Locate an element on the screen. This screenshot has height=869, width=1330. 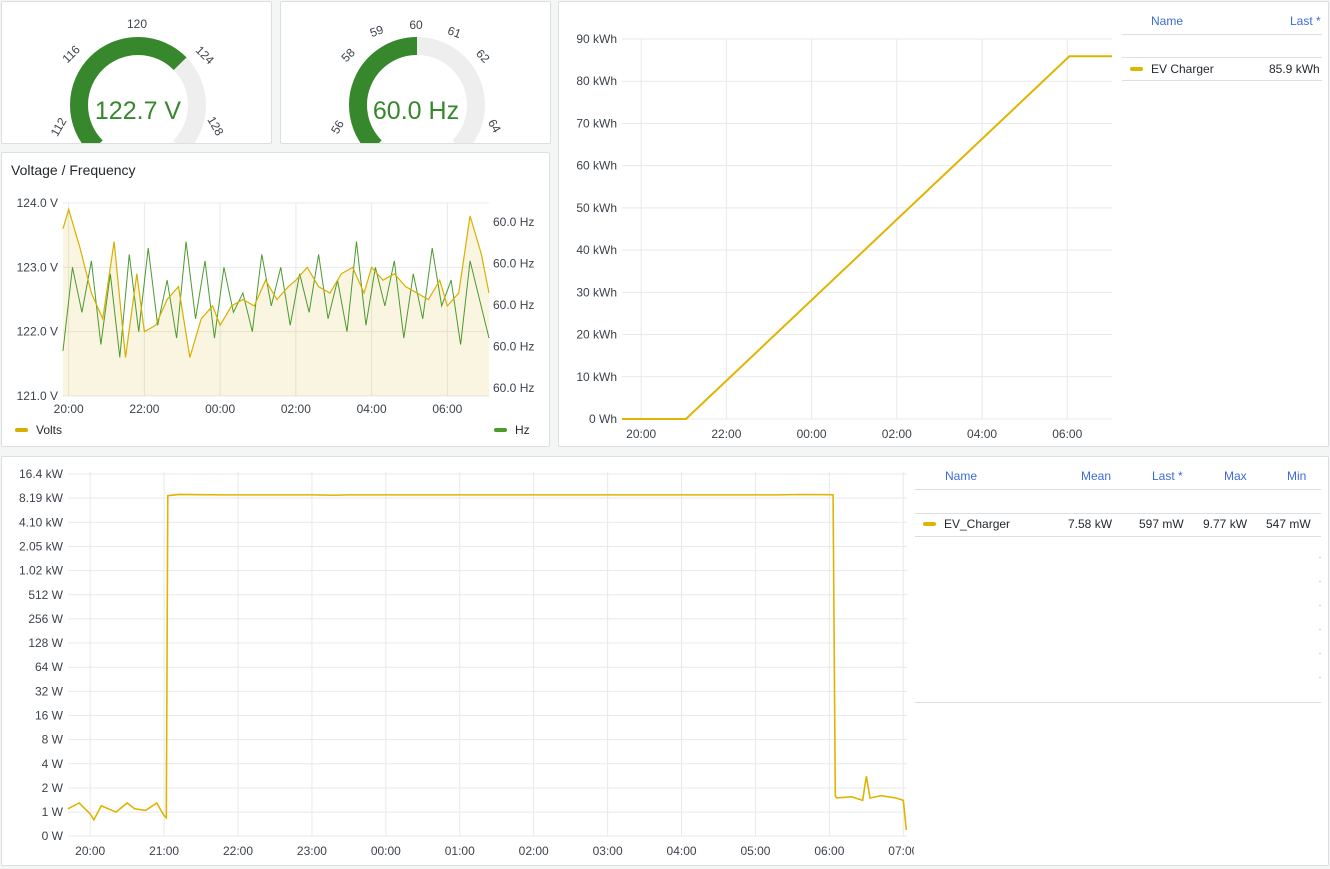
y-tick-label: 70 kWh is located at coordinates (596, 123).